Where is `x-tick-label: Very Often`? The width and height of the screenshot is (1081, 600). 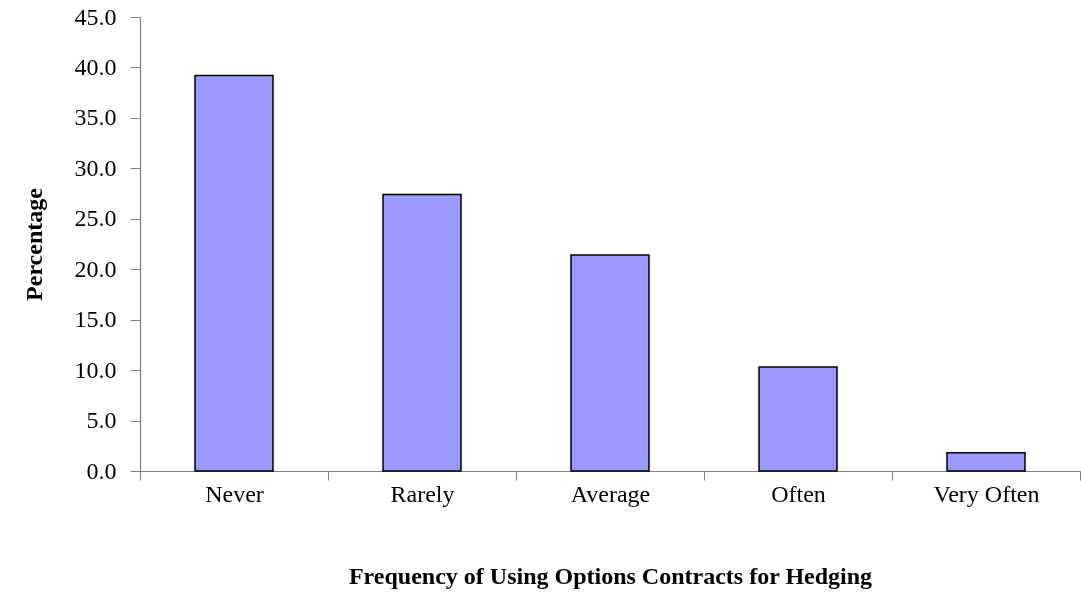
x-tick-label: Very Often is located at coordinates (986, 493).